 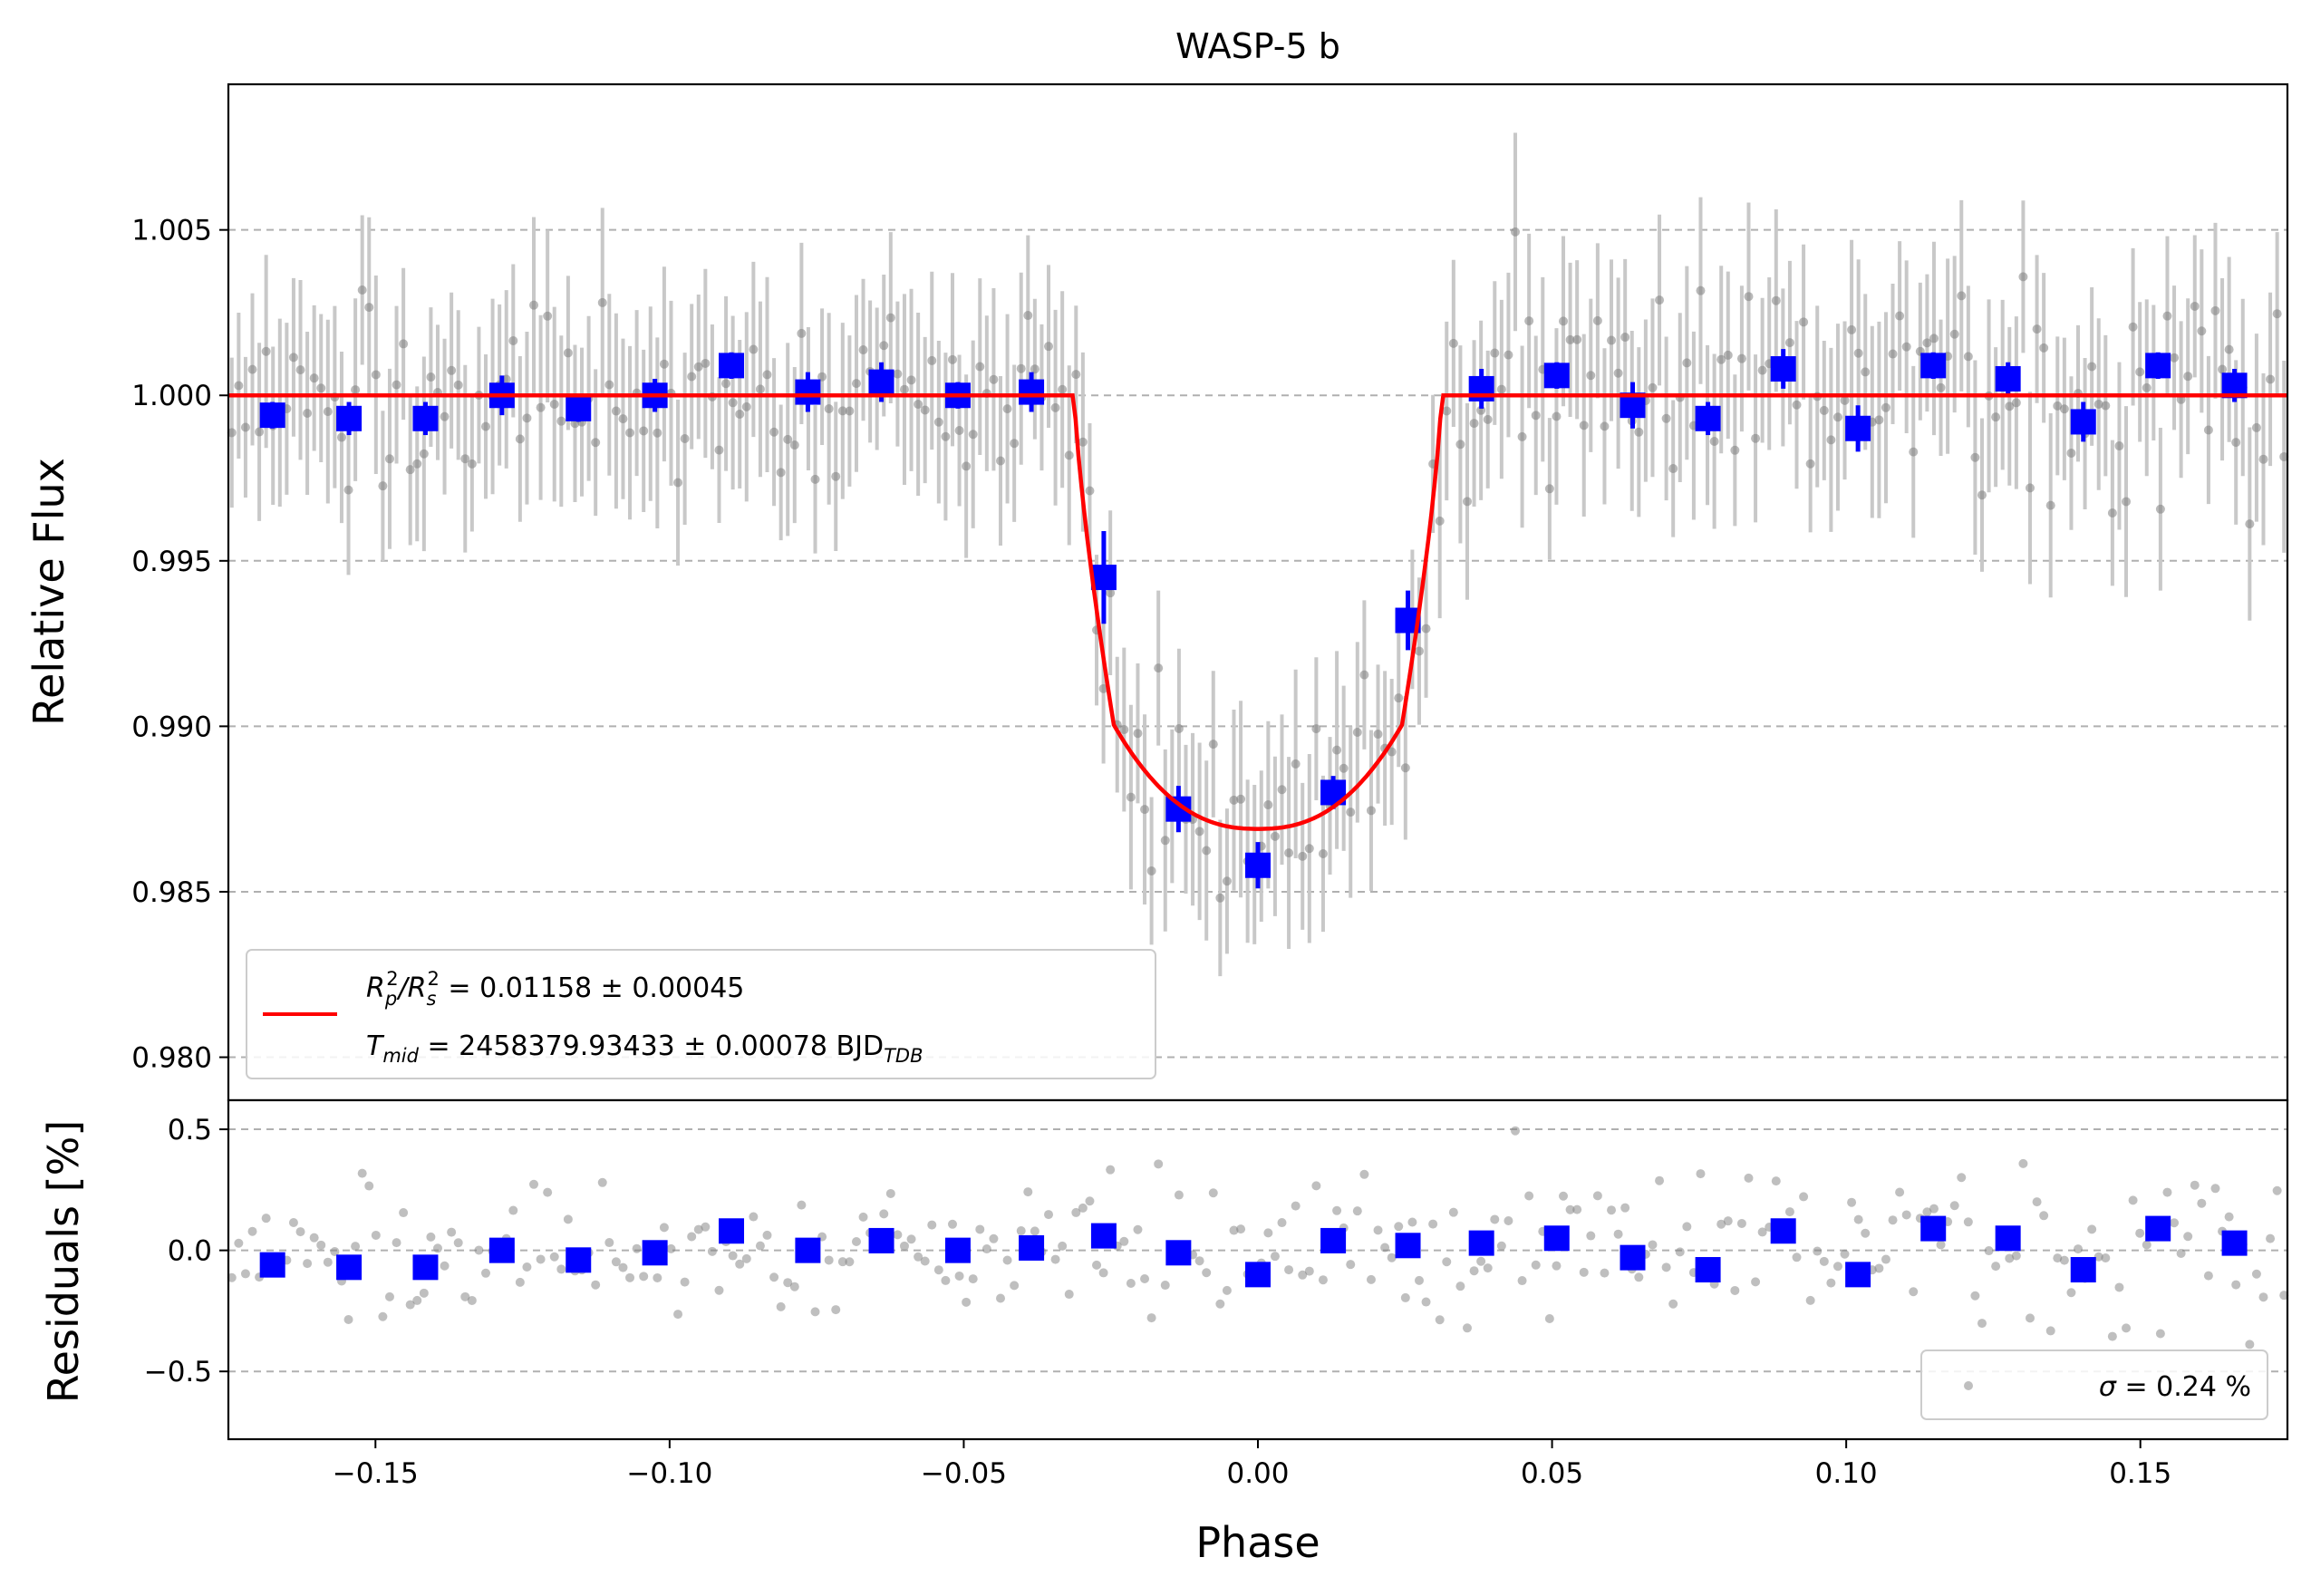 What do you see at coordinates (2108, 1387) in the screenshot?
I see `legend-sigma-symbol: σ` at bounding box center [2108, 1387].